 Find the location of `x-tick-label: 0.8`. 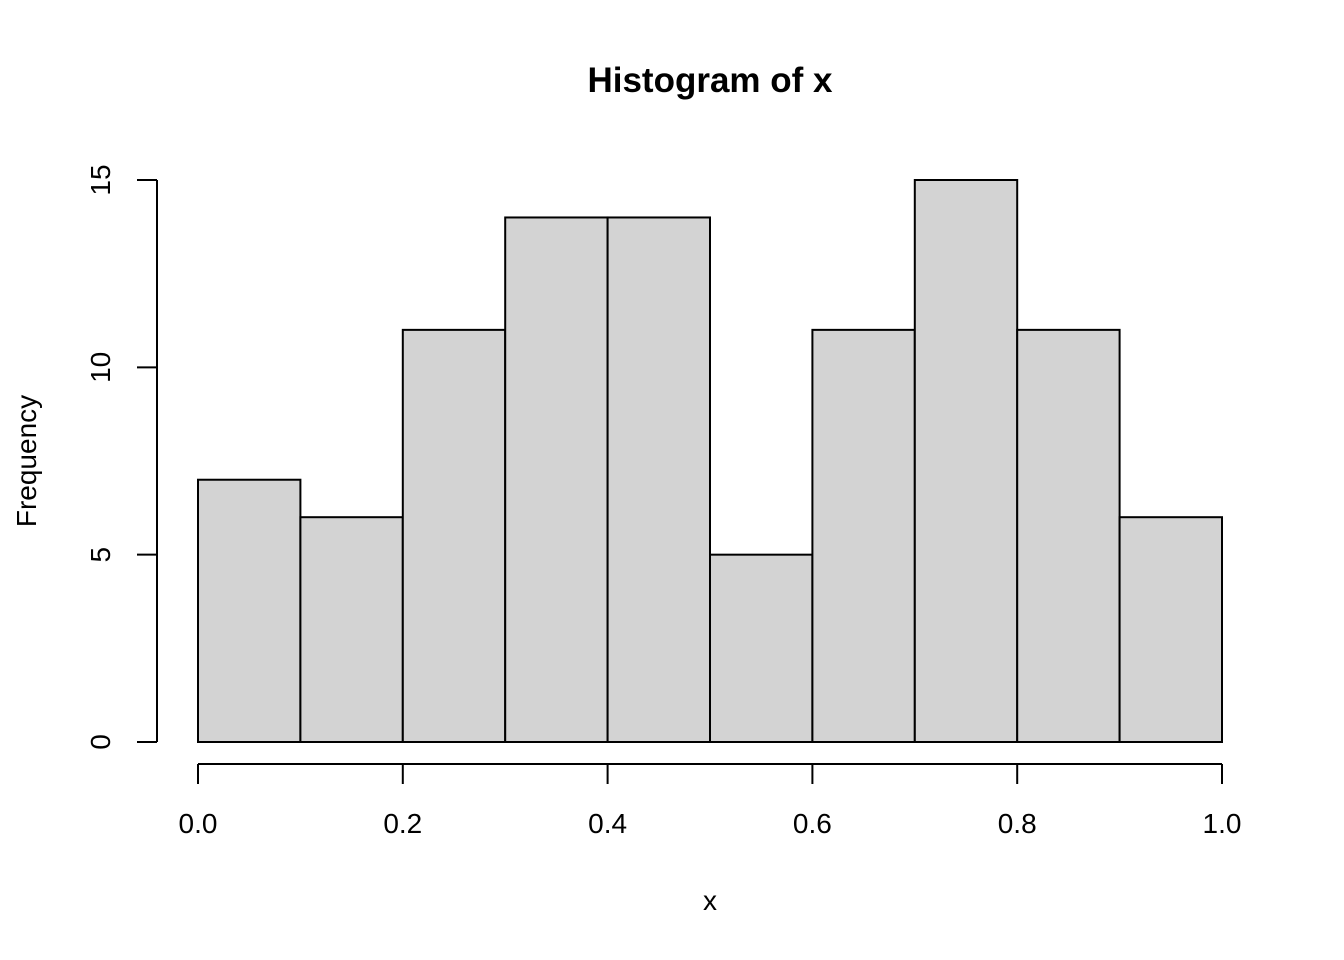

x-tick-label: 0.8 is located at coordinates (1017, 823).